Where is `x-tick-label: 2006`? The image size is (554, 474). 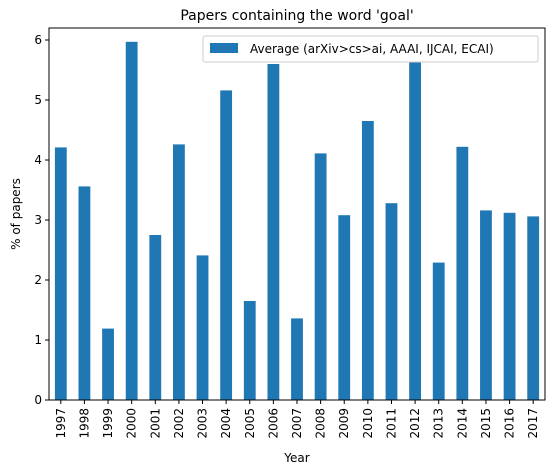
x-tick-label: 2006 is located at coordinates (273, 423).